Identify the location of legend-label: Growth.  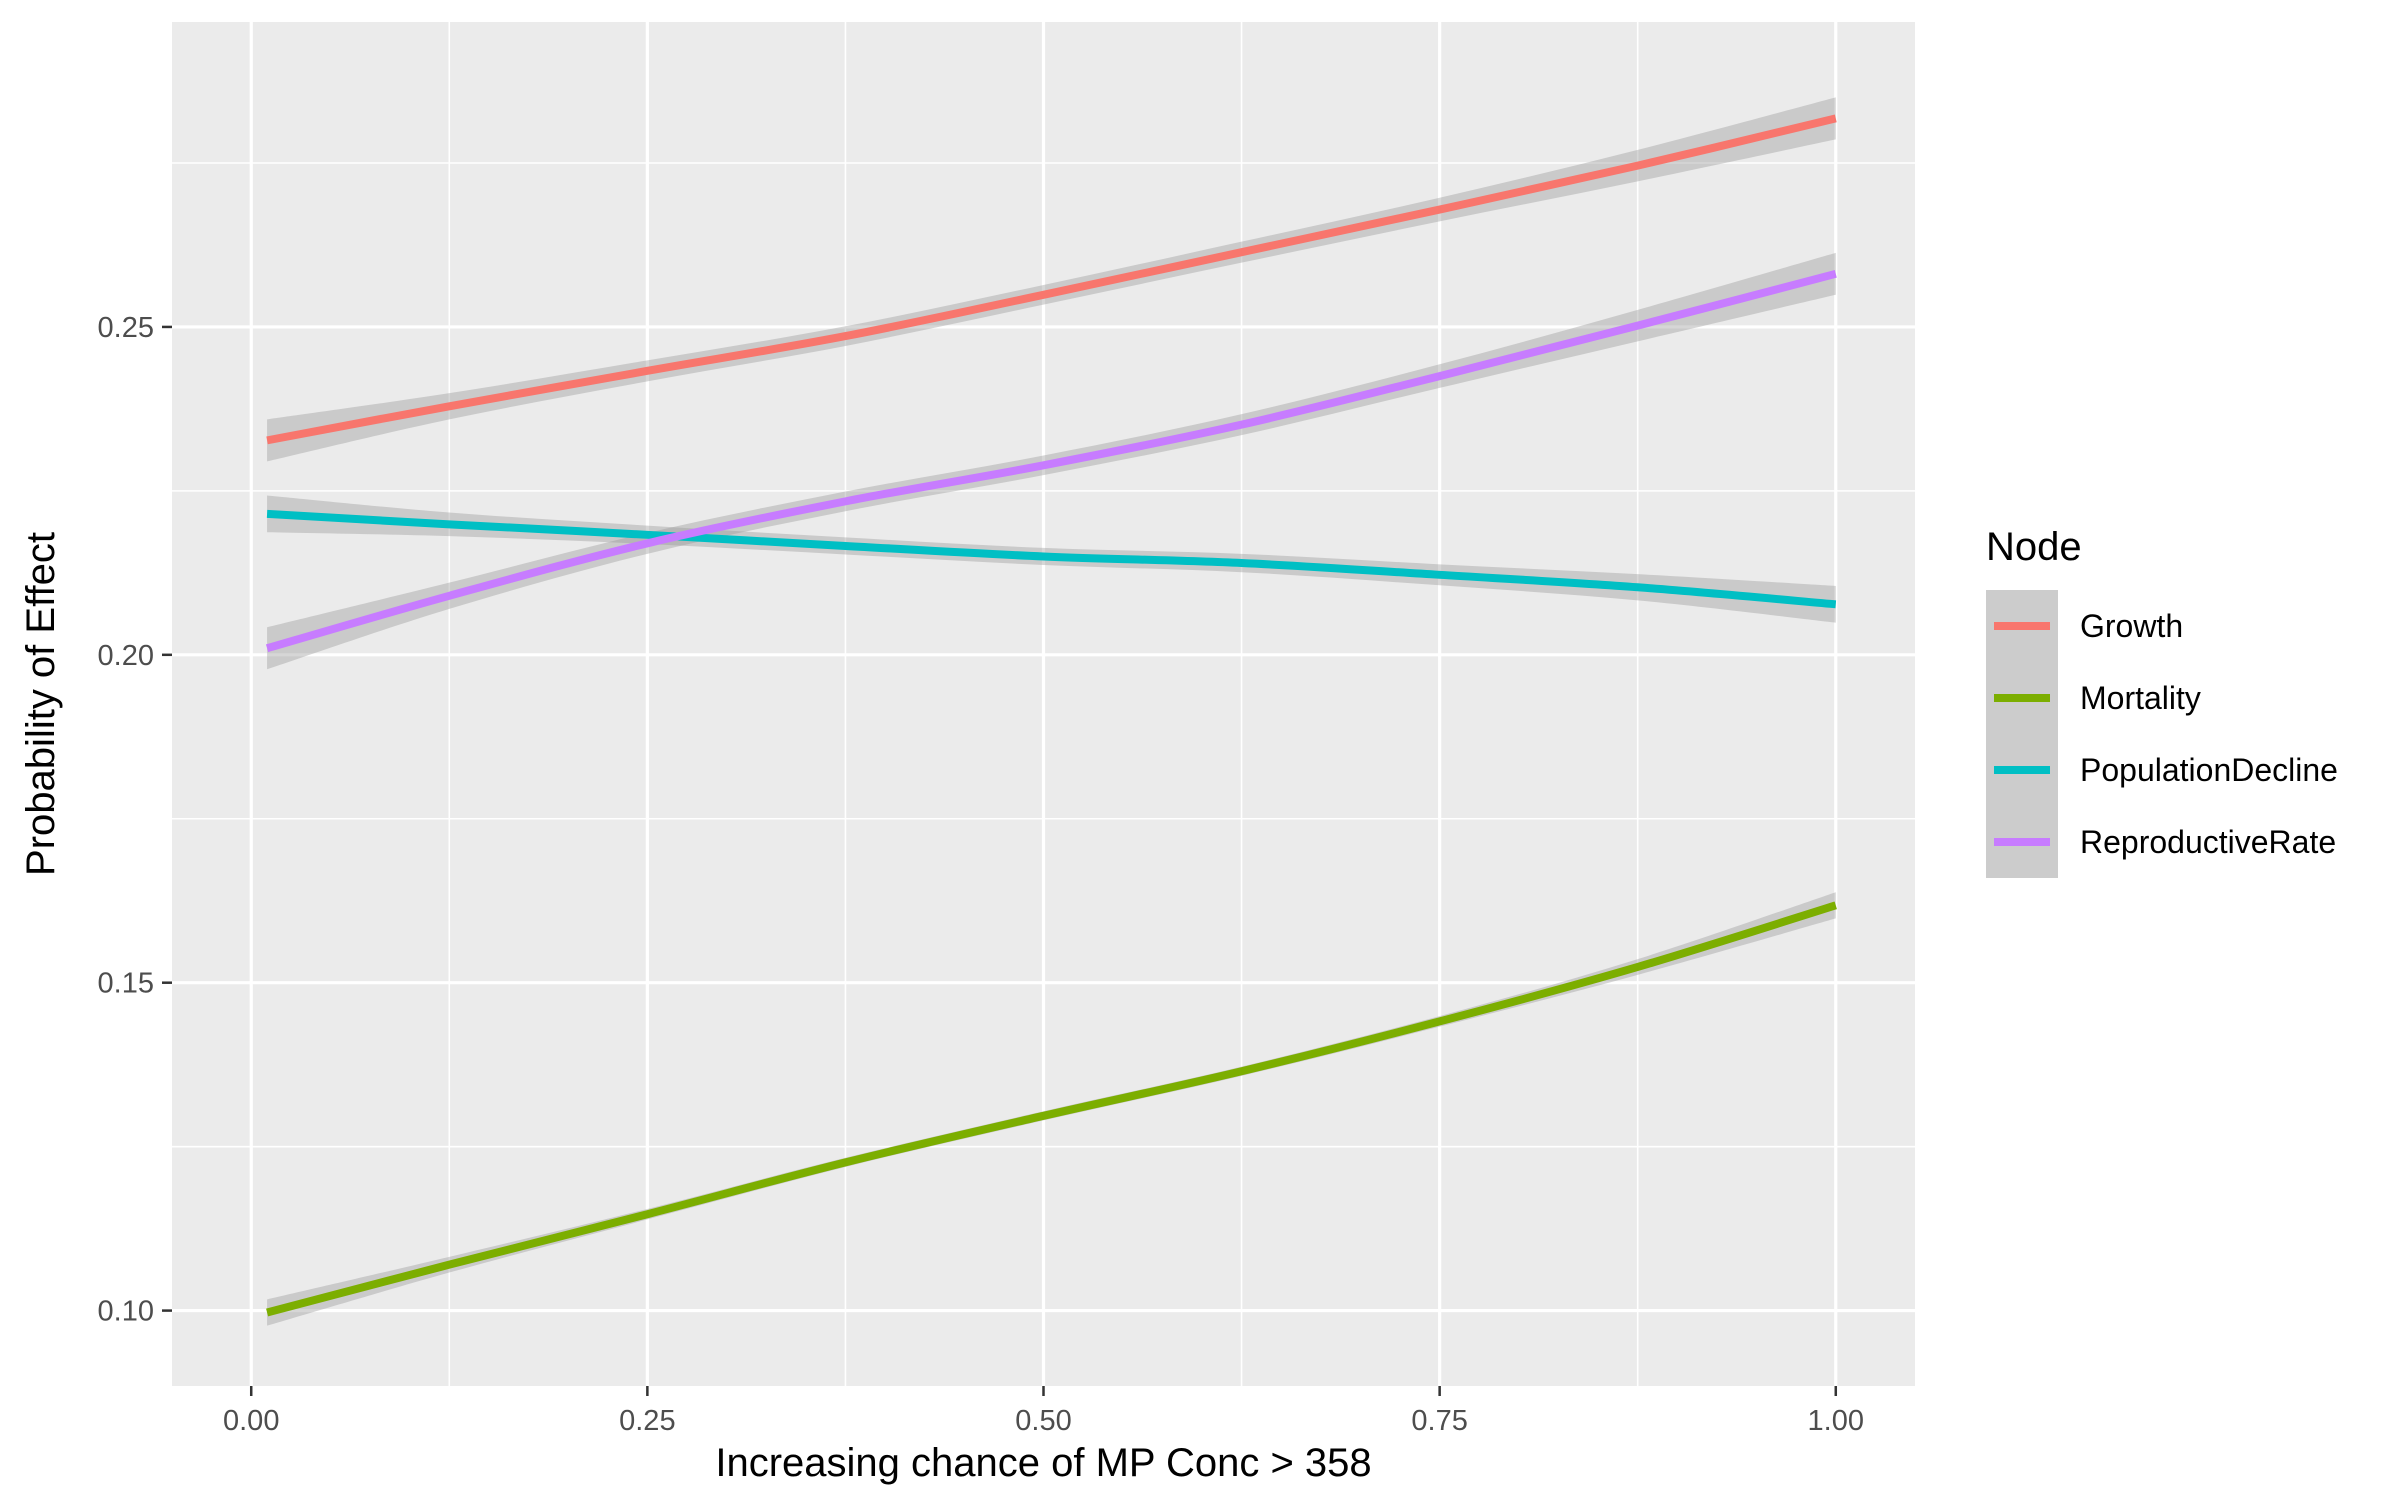
(2131, 626).